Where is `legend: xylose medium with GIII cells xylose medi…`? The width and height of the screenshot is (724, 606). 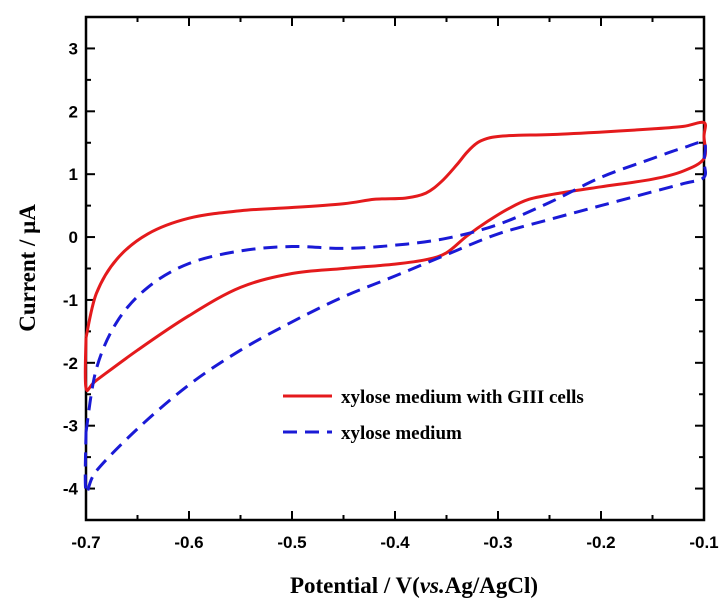
legend: xylose medium with GIII cells xylose medi… is located at coordinates (433, 415).